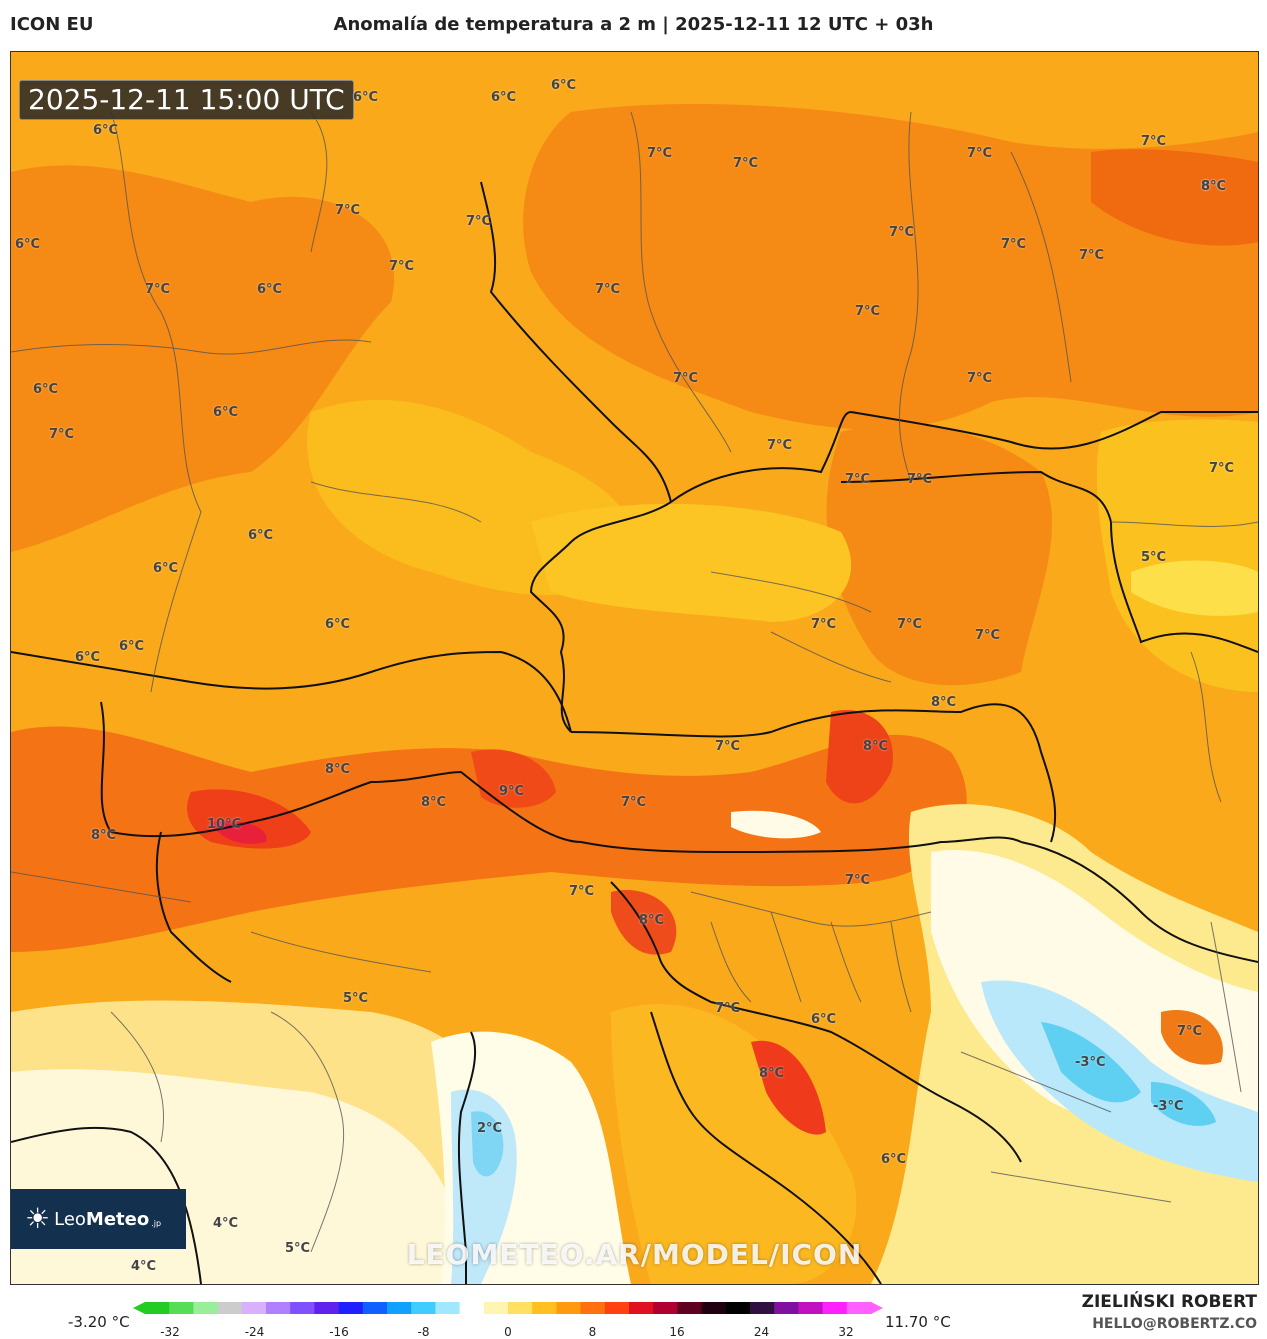 Image resolution: width=1267 pixels, height=1339 pixels. What do you see at coordinates (592, 1332) in the screenshot?
I see `scale-tick-label: 8` at bounding box center [592, 1332].